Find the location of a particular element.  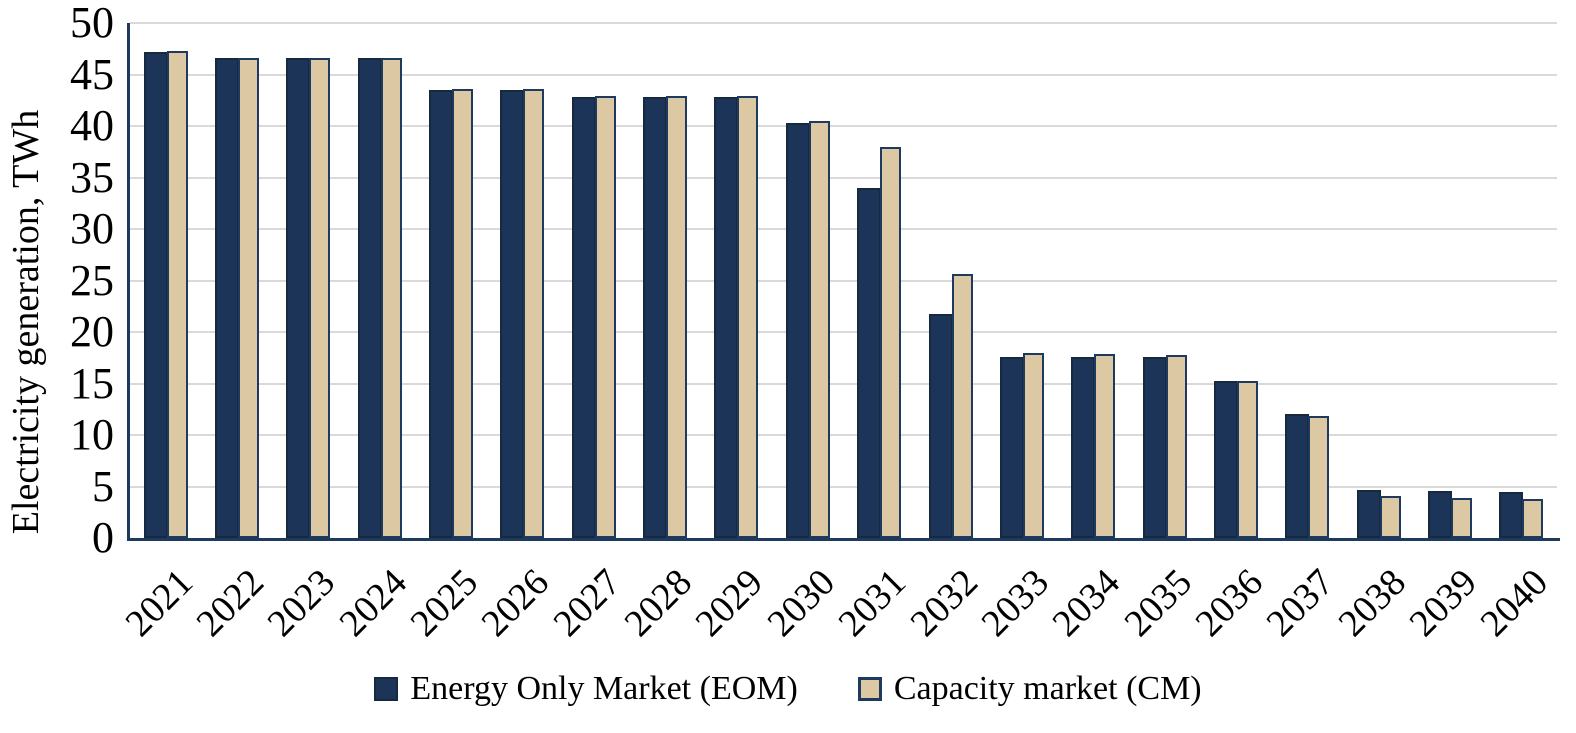

bar-eom-2032 is located at coordinates (940, 426).